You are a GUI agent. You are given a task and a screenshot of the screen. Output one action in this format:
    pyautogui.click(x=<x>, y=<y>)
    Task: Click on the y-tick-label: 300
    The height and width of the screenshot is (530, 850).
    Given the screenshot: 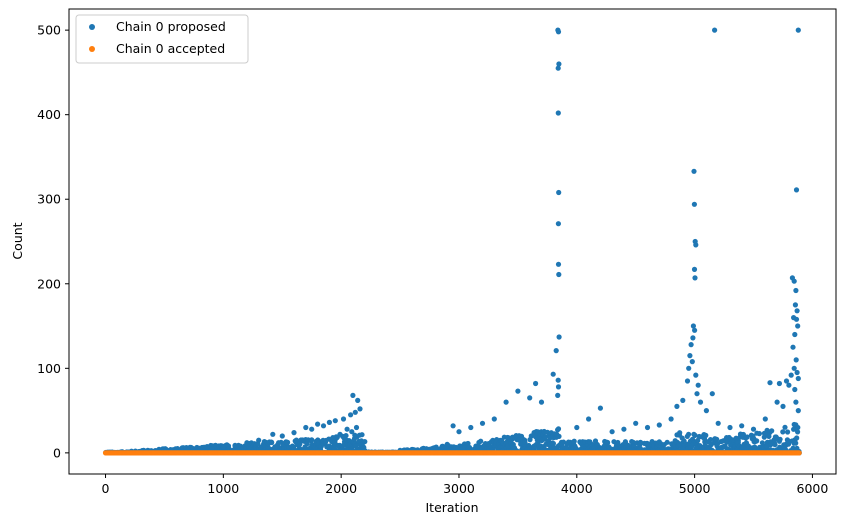 What is the action you would take?
    pyautogui.click(x=49, y=199)
    